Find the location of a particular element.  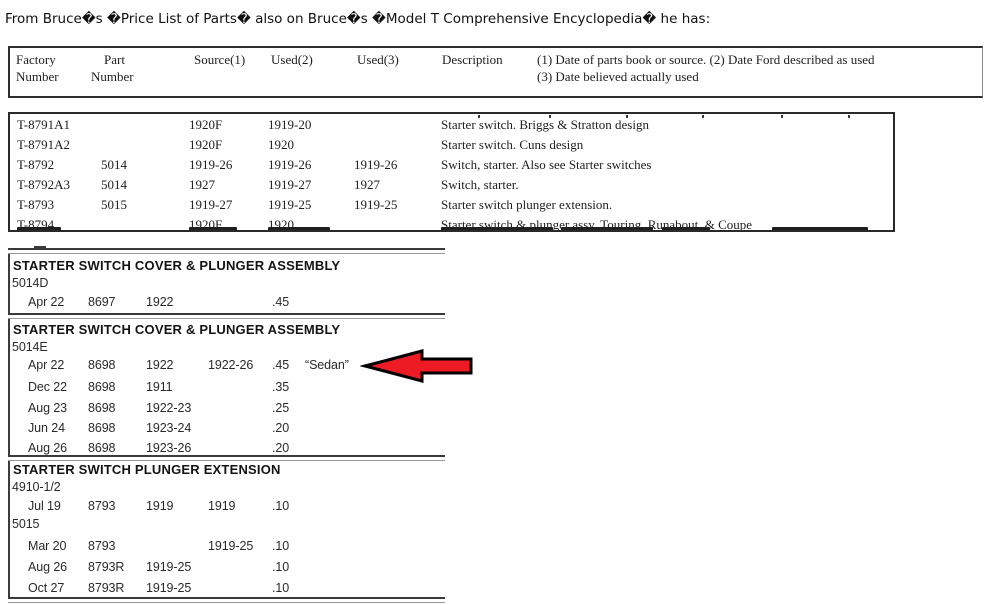

section-part-number: 5014E is located at coordinates (30, 347).